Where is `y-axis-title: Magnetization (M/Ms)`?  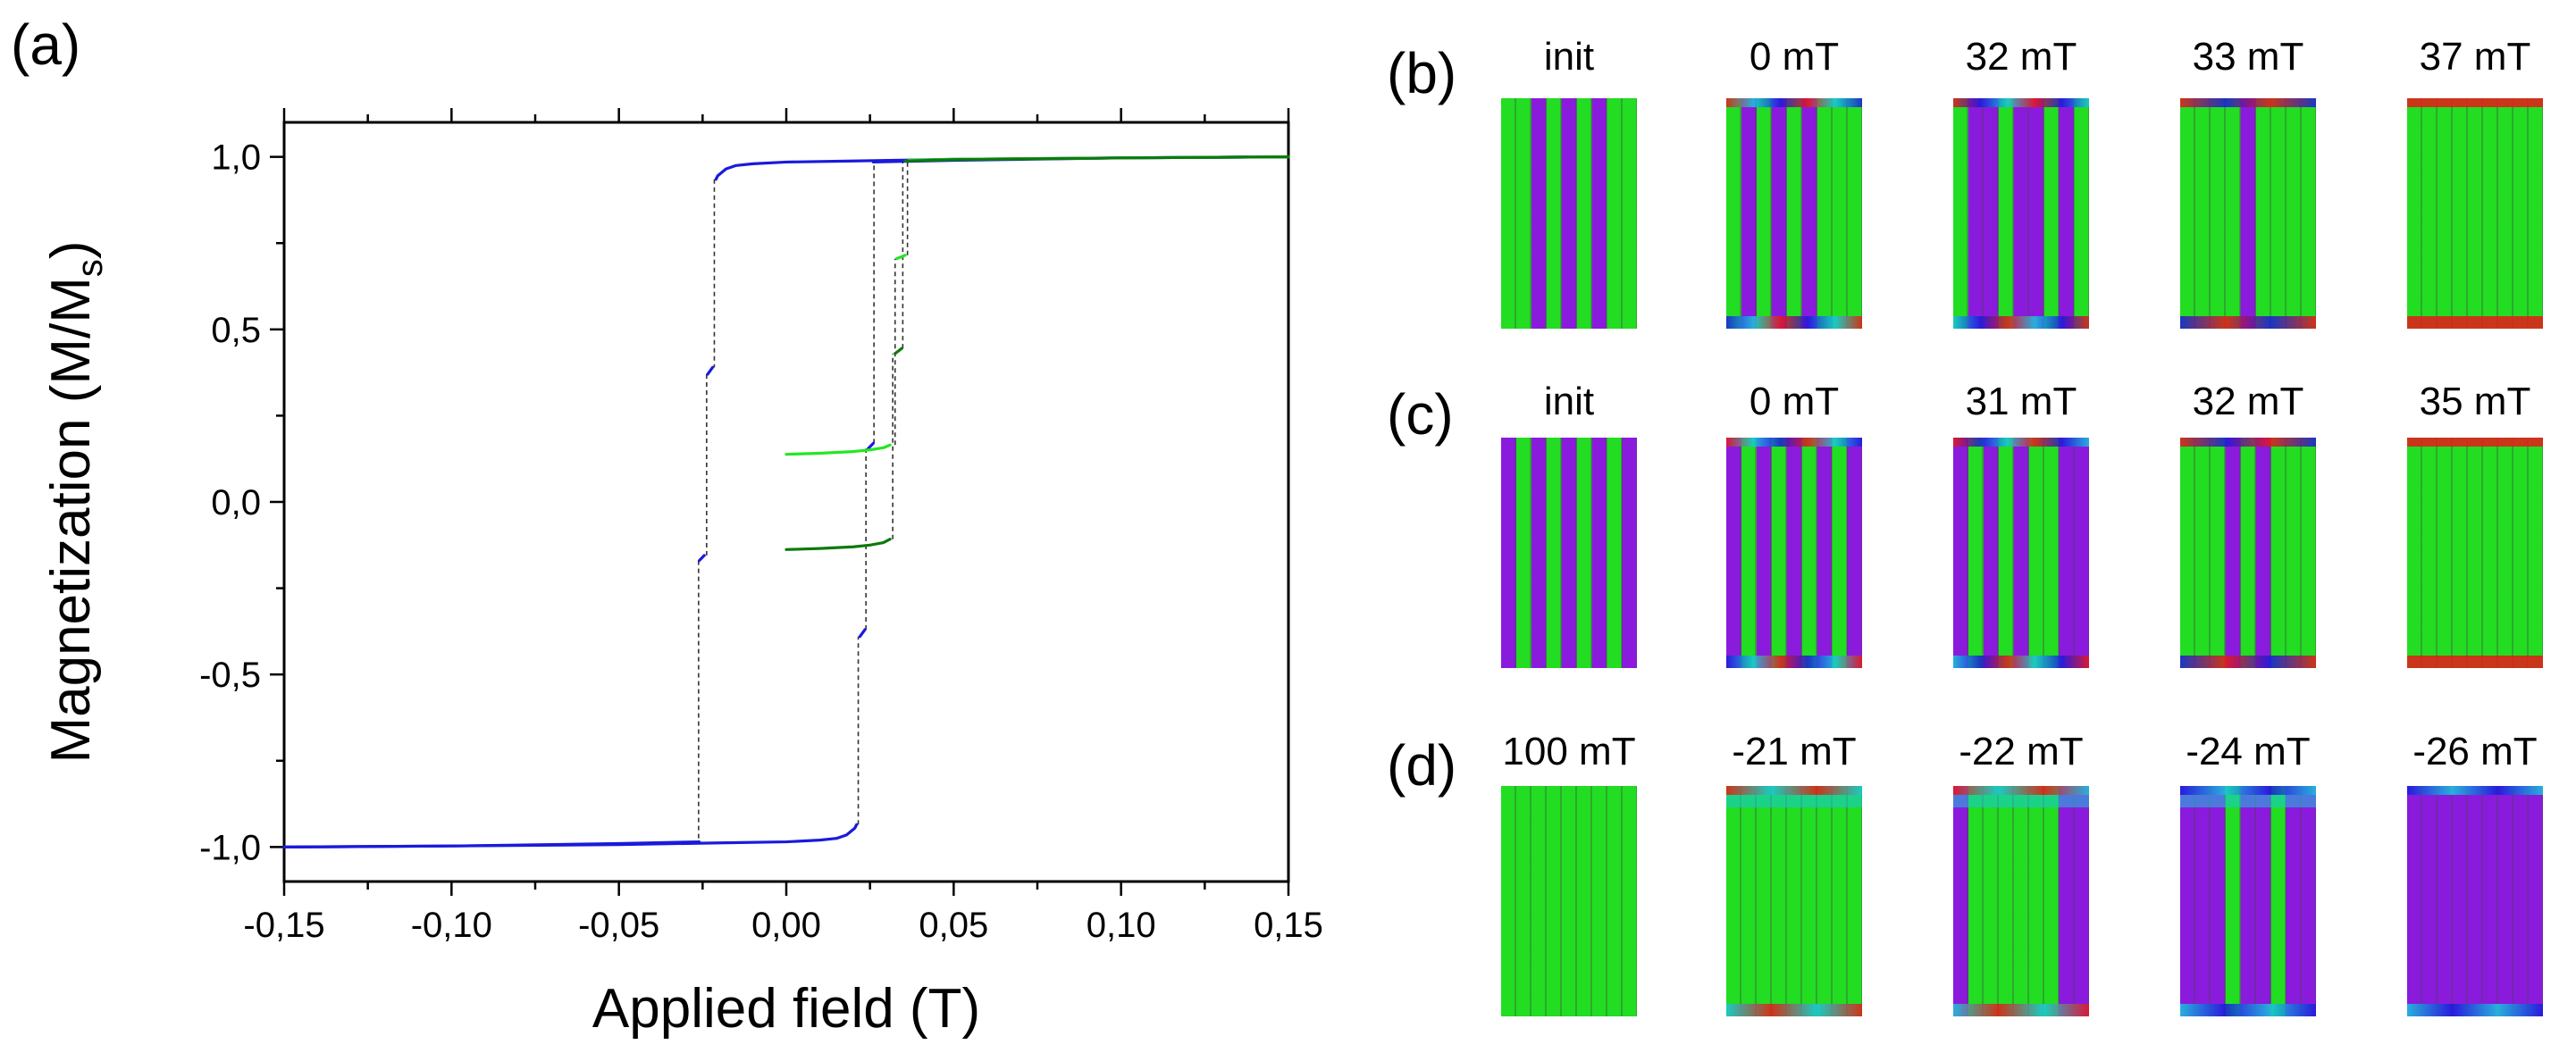
y-axis-title: Magnetization (M/Ms) is located at coordinates (75, 501).